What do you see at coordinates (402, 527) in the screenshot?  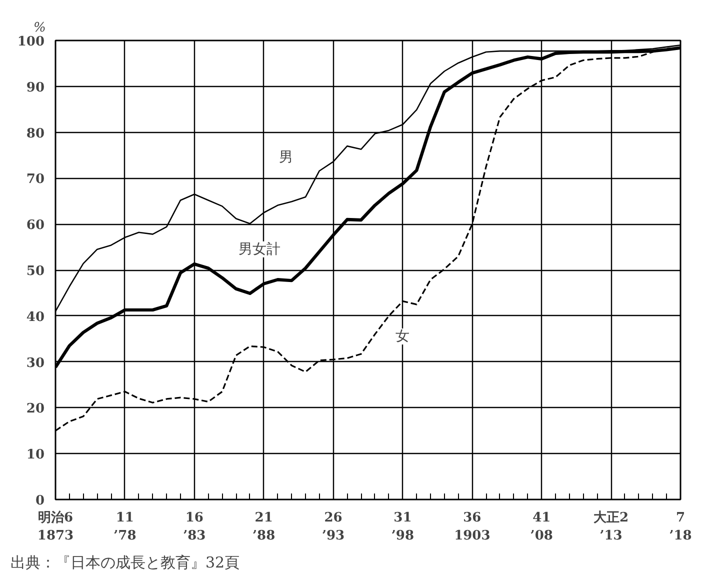 I see `x-tick-label: 31 ’98` at bounding box center [402, 527].